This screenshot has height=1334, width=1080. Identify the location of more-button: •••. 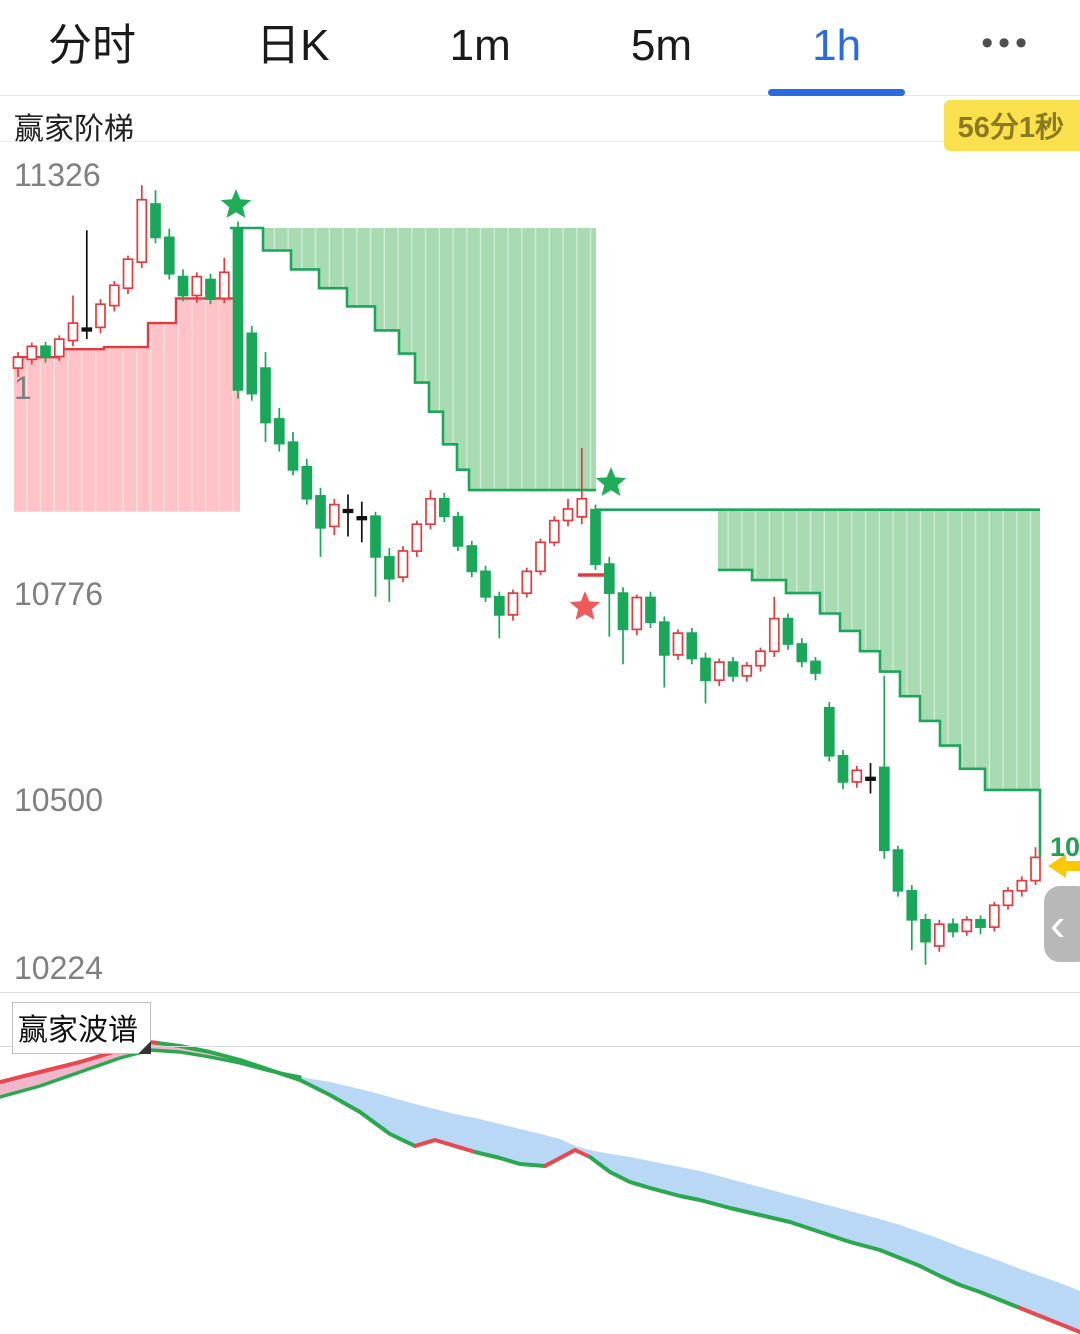
(1006, 42).